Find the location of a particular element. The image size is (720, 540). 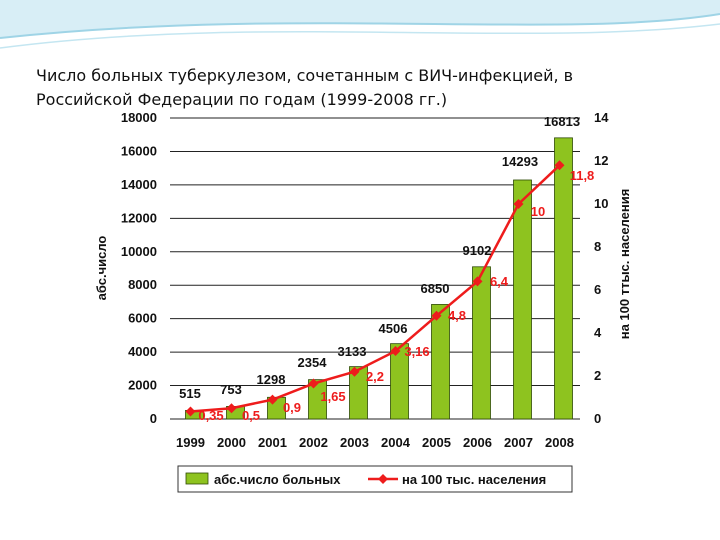

bar-value-label: 6850 is located at coordinates (435, 288).